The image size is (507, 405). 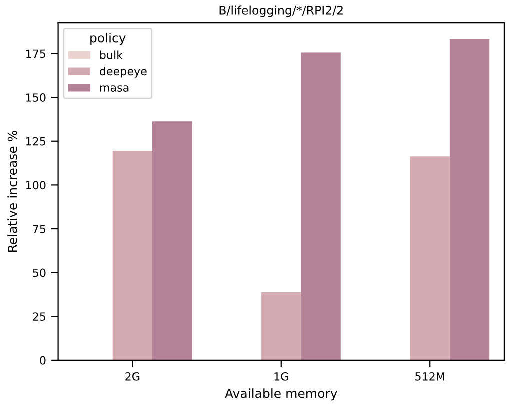 What do you see at coordinates (108, 39) in the screenshot?
I see `legend-title: policy` at bounding box center [108, 39].